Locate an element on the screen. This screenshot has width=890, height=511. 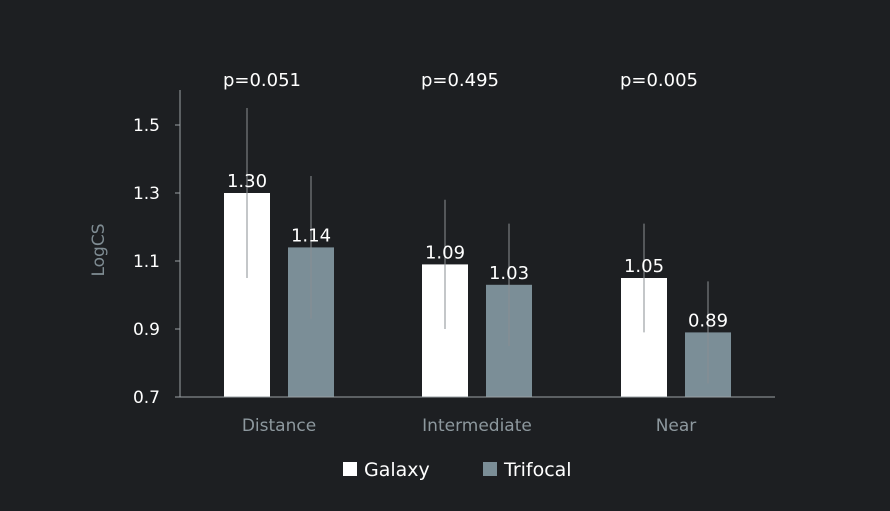
data-label-trifocal-intermediate: 1.03 is located at coordinates (509, 273).